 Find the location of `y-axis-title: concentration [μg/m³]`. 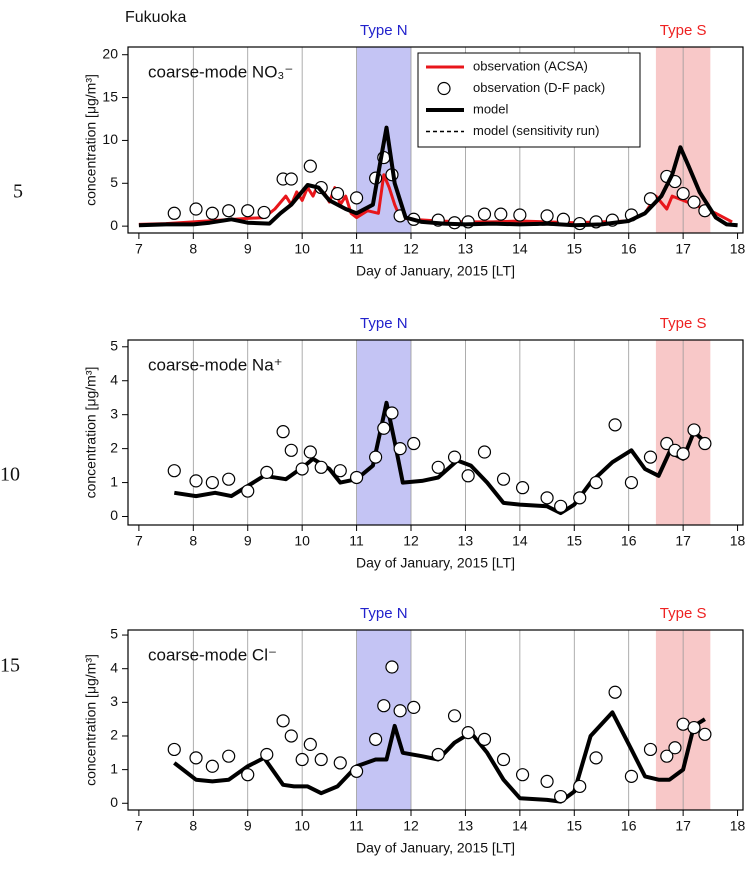

y-axis-title: concentration [μg/m³] is located at coordinates (91, 433).